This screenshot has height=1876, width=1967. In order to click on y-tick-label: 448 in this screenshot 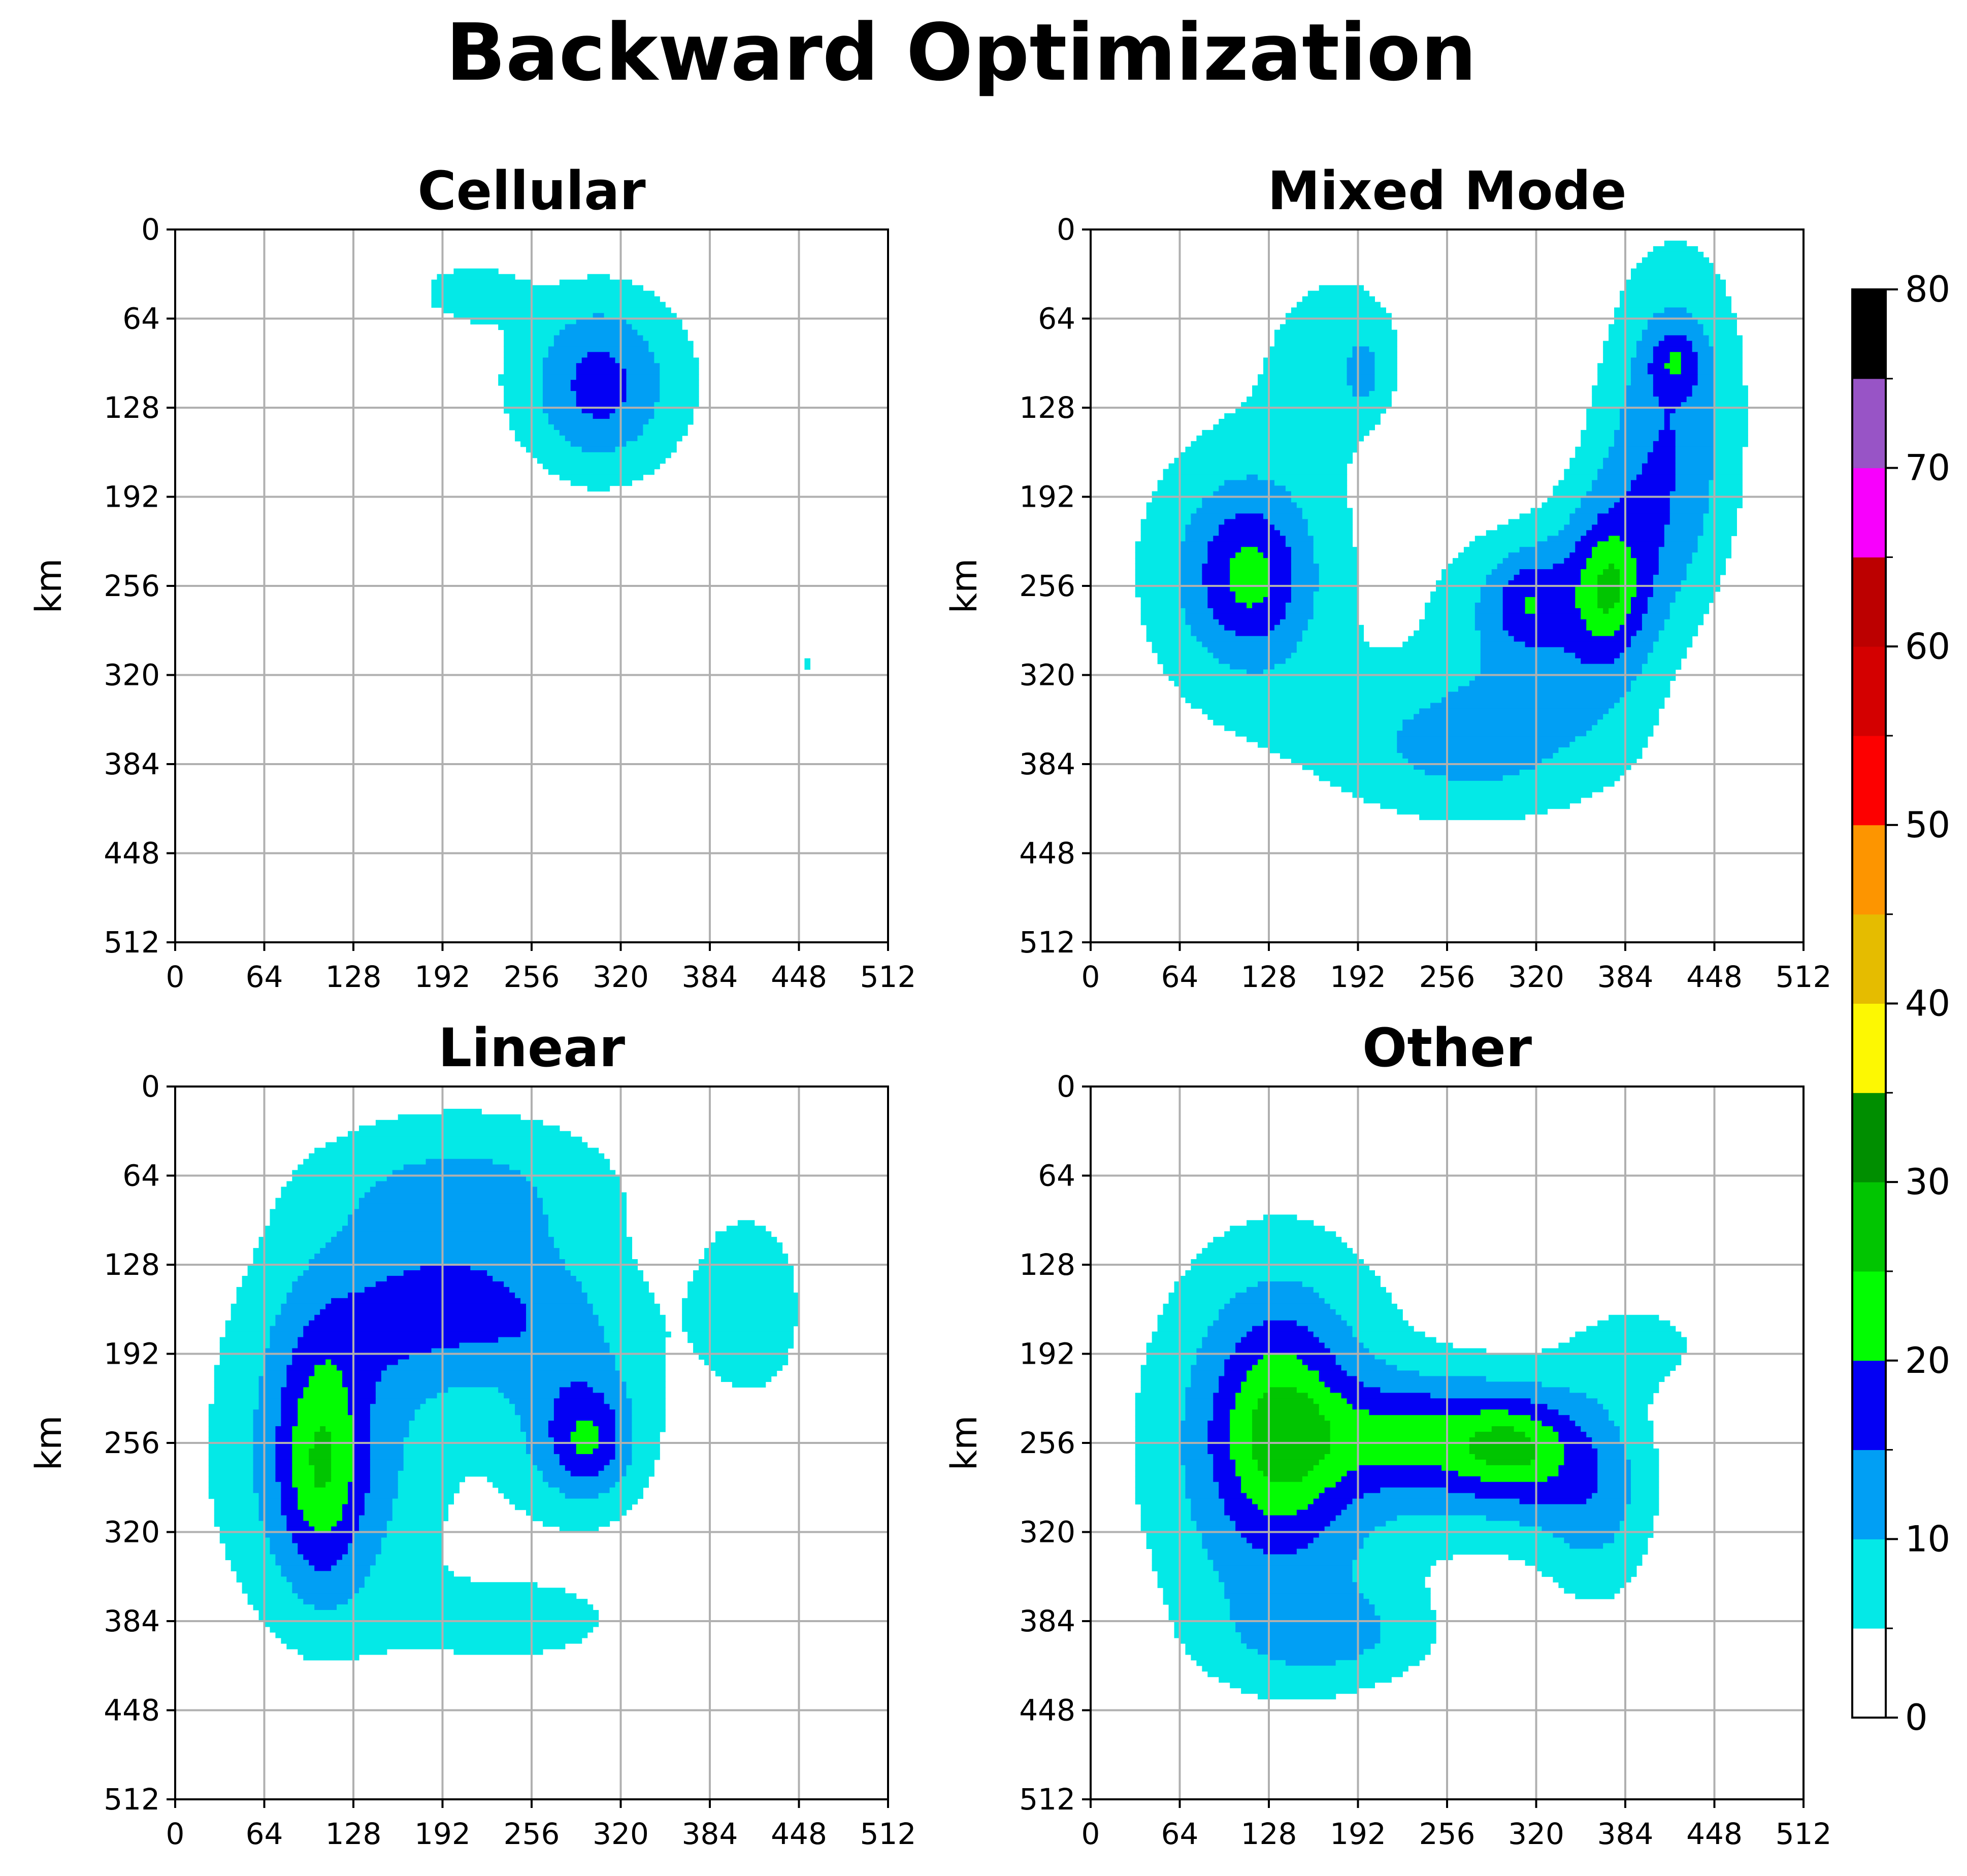, I will do `click(1047, 853)`.